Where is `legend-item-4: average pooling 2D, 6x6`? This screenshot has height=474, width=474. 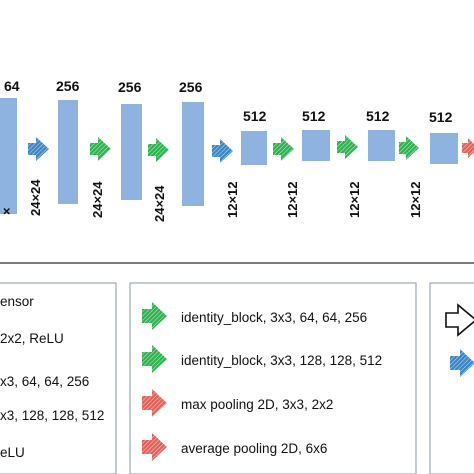
legend-item-4: average pooling 2D, 6x6 is located at coordinates (254, 448).